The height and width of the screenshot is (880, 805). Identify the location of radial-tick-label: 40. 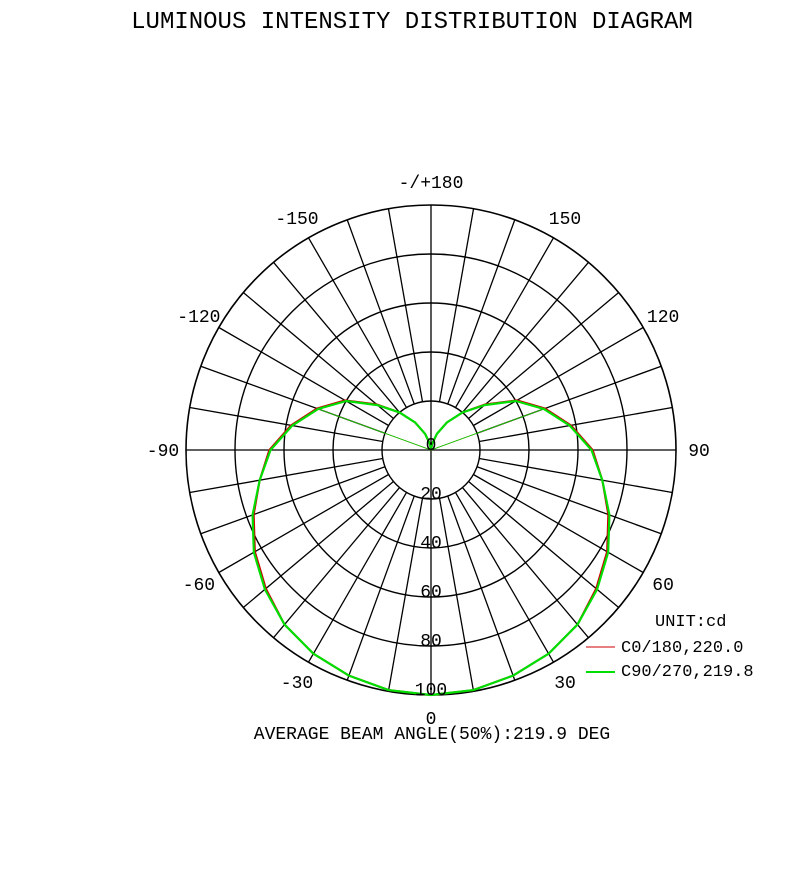
(431, 544).